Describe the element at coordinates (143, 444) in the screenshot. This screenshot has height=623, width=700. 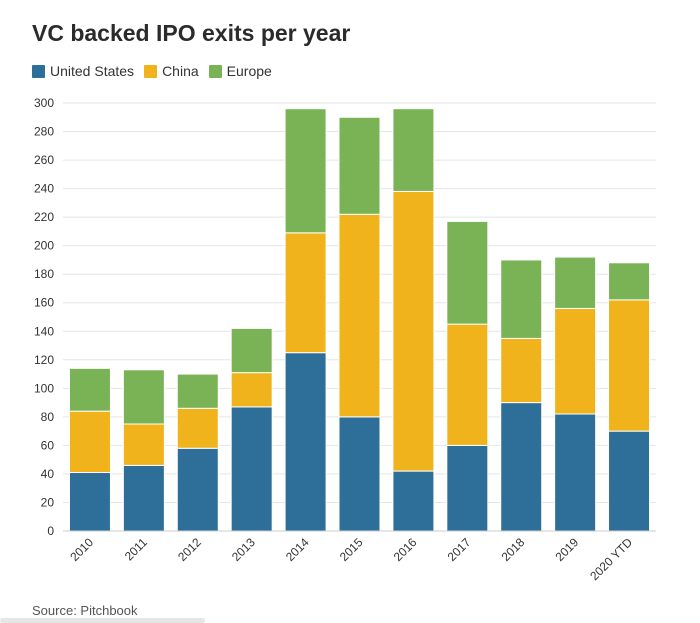
I see `bar-china-2011` at that location.